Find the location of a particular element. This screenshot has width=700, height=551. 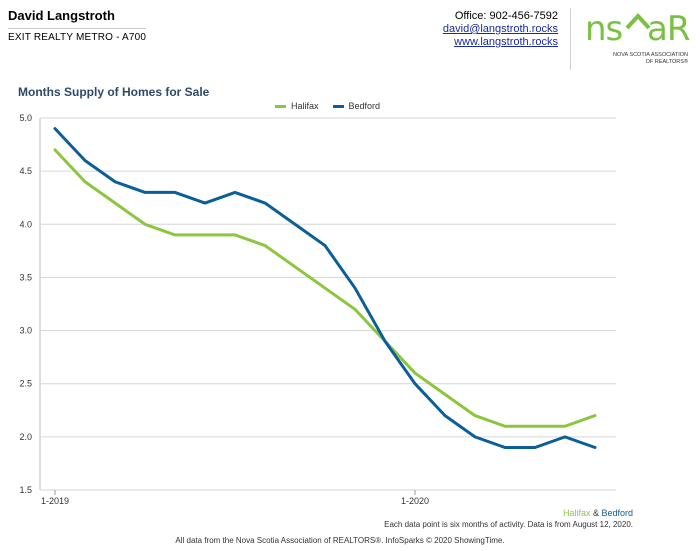

y-tick-label: 3.0 is located at coordinates (25, 331).